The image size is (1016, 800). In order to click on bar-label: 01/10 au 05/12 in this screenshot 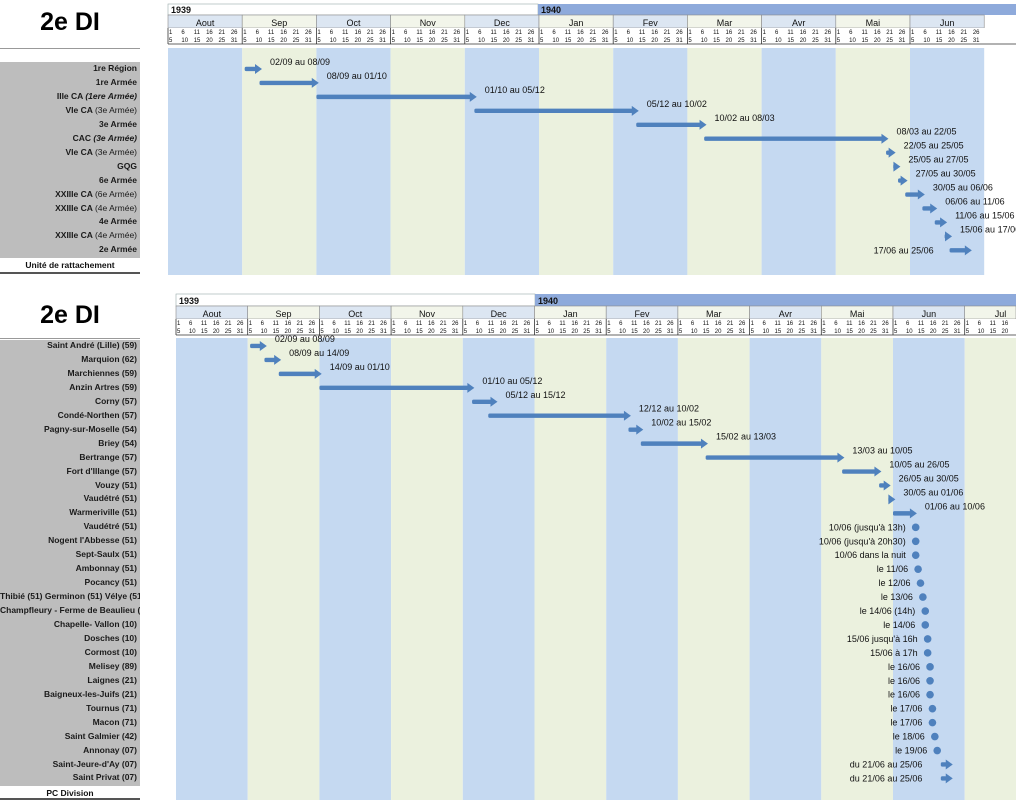, I will do `click(512, 381)`.